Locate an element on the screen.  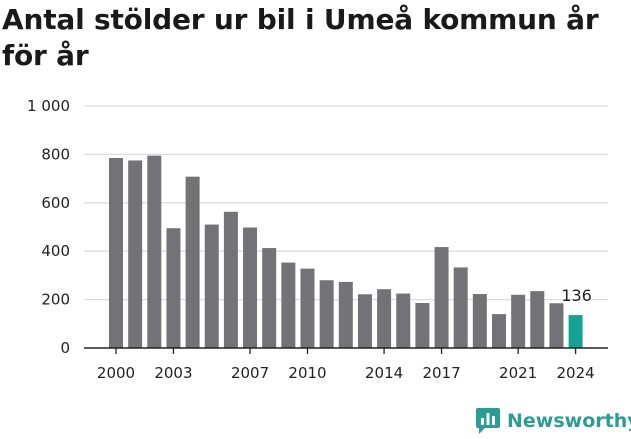
y-axis-ticks: 0 200 400 600 800 1 000 is located at coordinates (48, 227).